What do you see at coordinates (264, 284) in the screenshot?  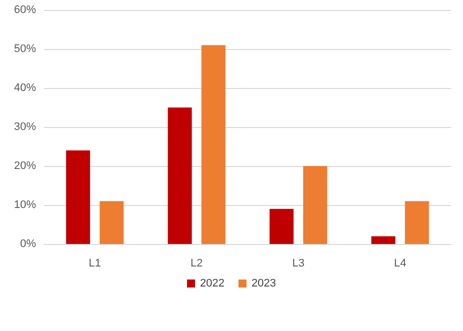 I see `legend-label: 2023` at bounding box center [264, 284].